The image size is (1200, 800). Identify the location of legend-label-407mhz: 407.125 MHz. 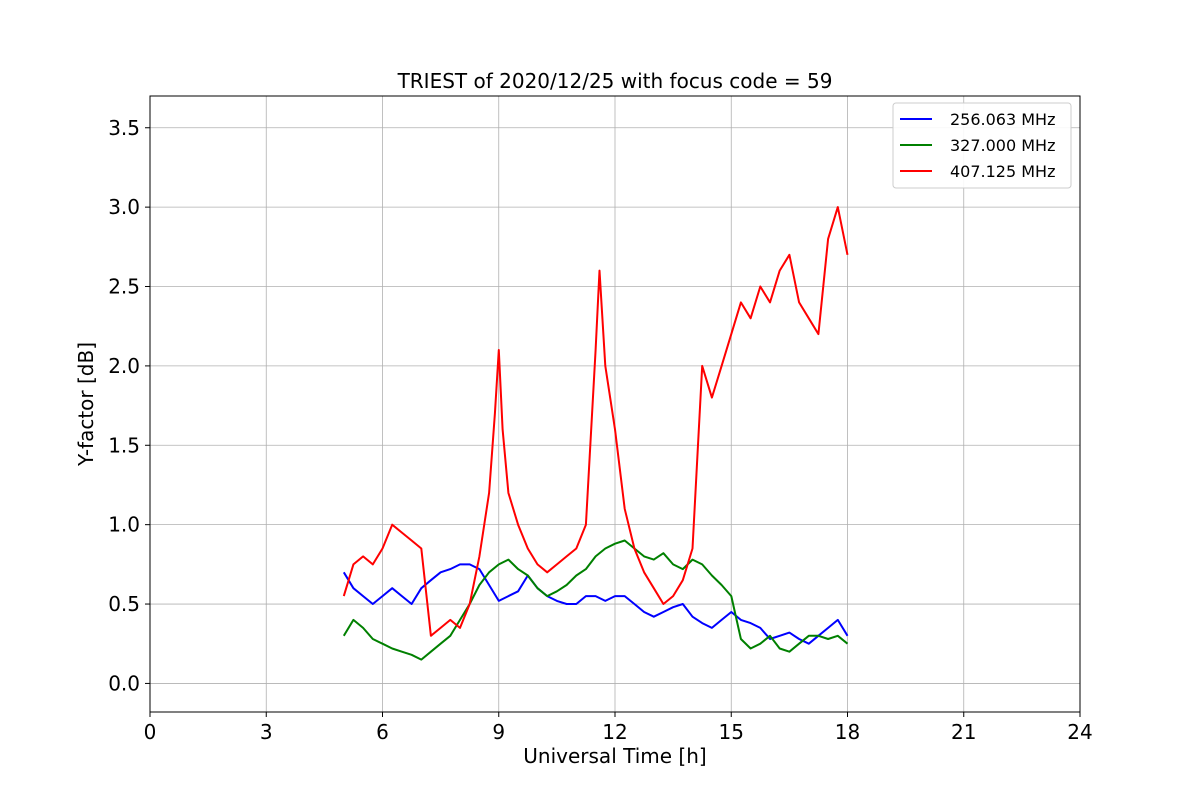
(1002, 171).